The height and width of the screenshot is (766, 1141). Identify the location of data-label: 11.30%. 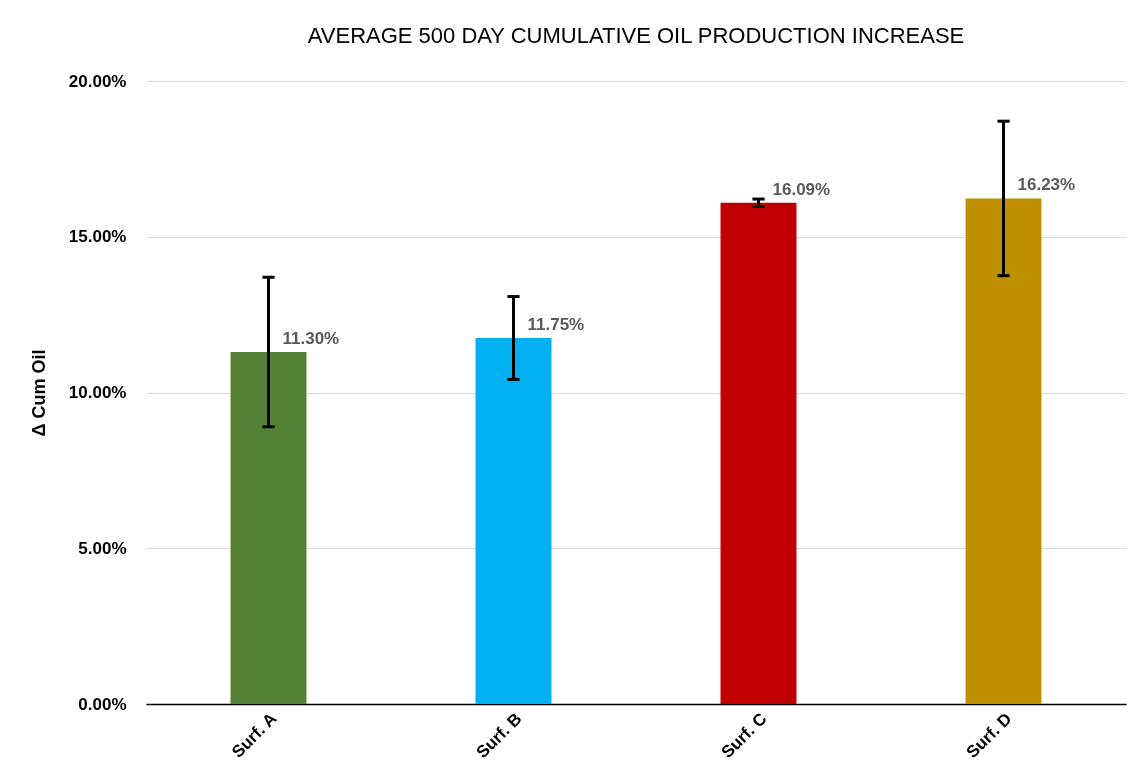
(311, 339).